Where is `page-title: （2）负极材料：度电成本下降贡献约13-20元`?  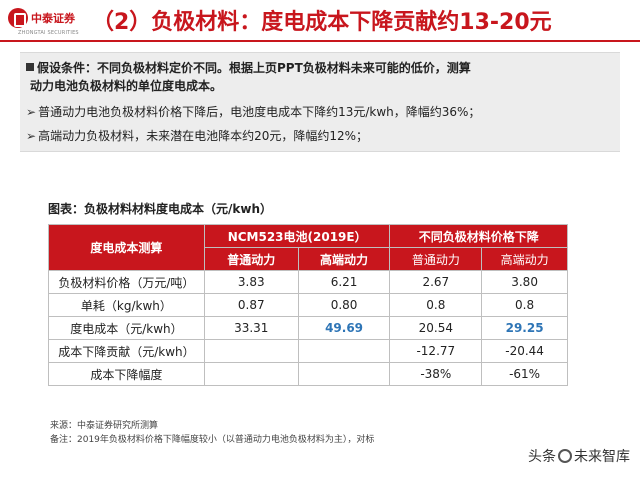
page-title: （2）负极材料：度电成本下降贡献约13-20元 is located at coordinates (322, 22).